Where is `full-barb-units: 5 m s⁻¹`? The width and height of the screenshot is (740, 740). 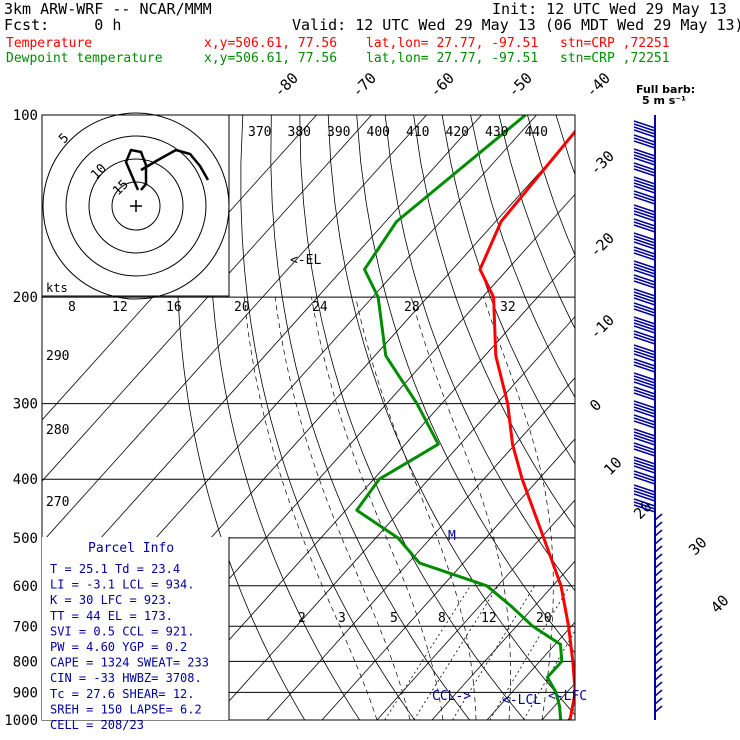
full-barb-units: 5 m s⁻¹ is located at coordinates (664, 100).